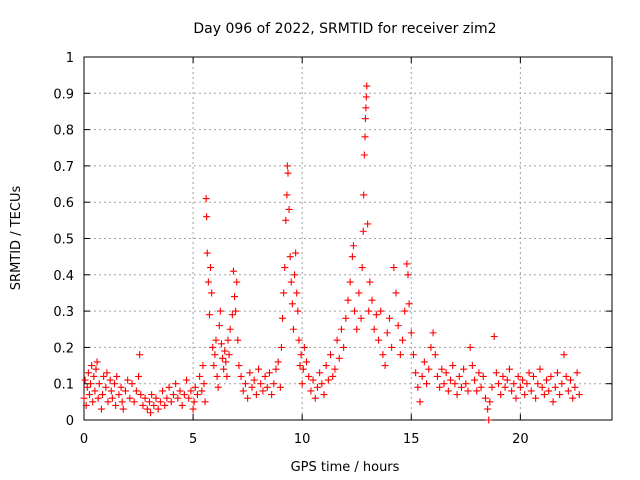  I want to click on y-tick-label: 0.6, so click(63, 203).